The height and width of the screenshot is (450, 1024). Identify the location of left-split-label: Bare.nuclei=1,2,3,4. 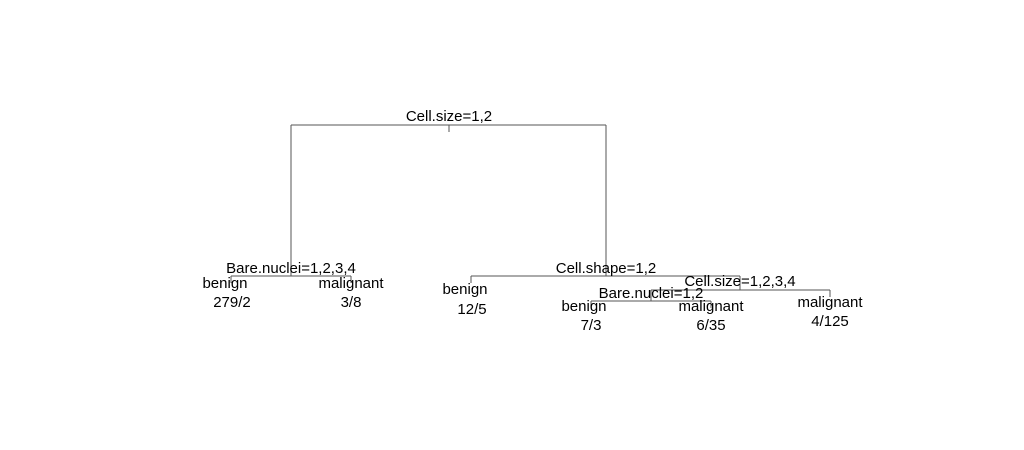
(291, 268).